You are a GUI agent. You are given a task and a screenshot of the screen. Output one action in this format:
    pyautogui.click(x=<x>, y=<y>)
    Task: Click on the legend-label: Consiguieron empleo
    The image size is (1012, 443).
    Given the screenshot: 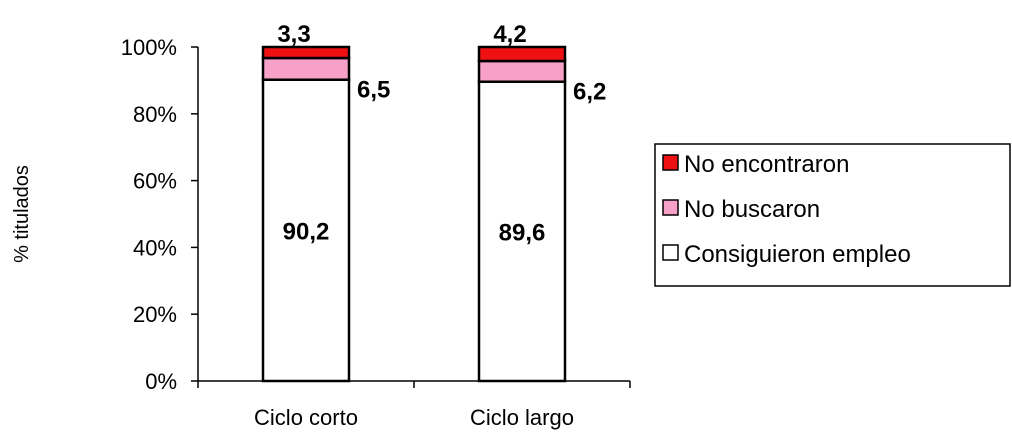 What is the action you would take?
    pyautogui.click(x=797, y=254)
    